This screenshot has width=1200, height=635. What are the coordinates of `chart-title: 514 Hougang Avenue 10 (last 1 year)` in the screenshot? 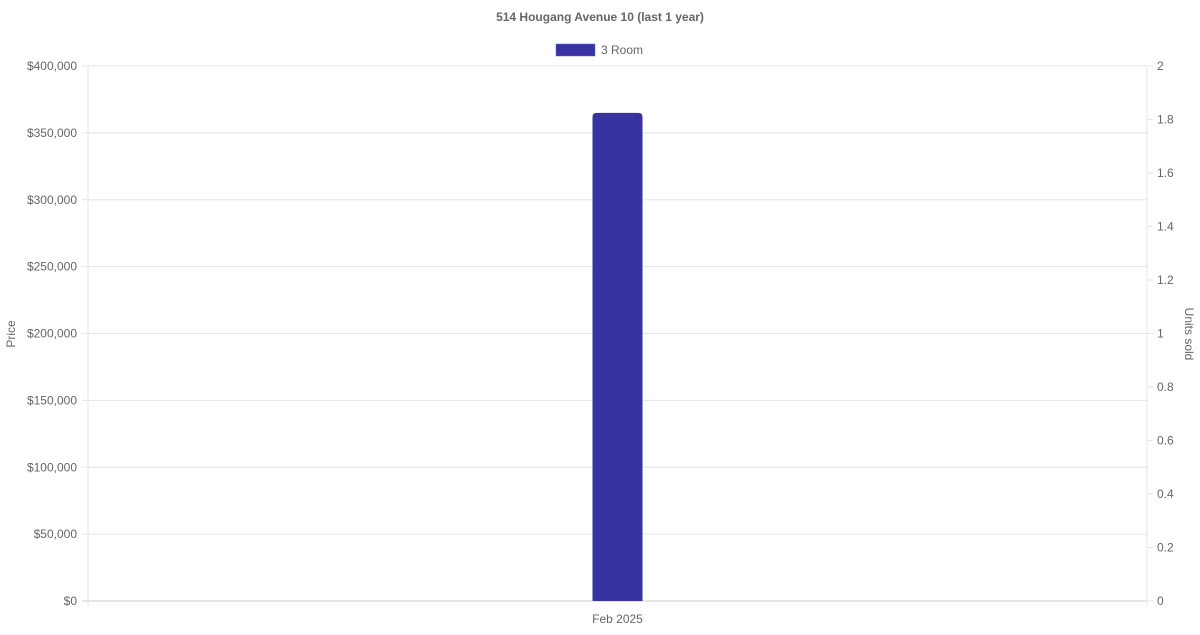 It's located at (600, 17).